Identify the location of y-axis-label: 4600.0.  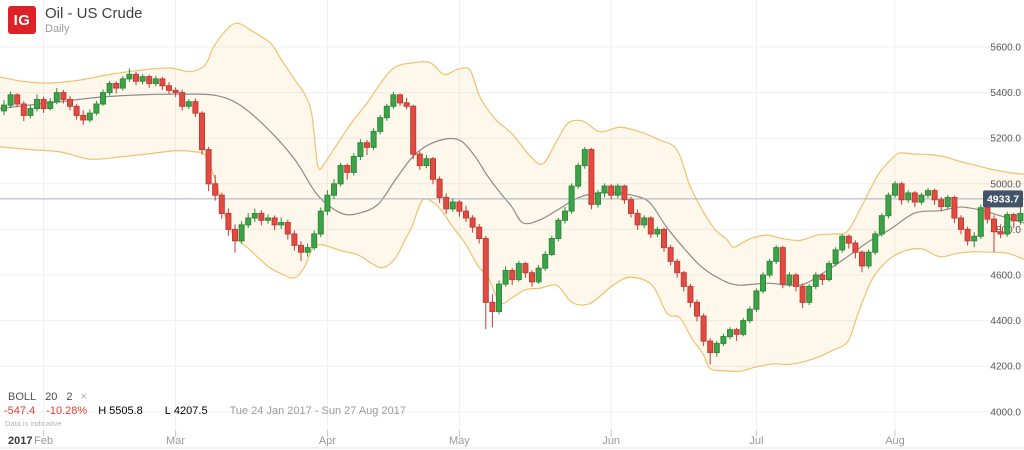
(1005, 276).